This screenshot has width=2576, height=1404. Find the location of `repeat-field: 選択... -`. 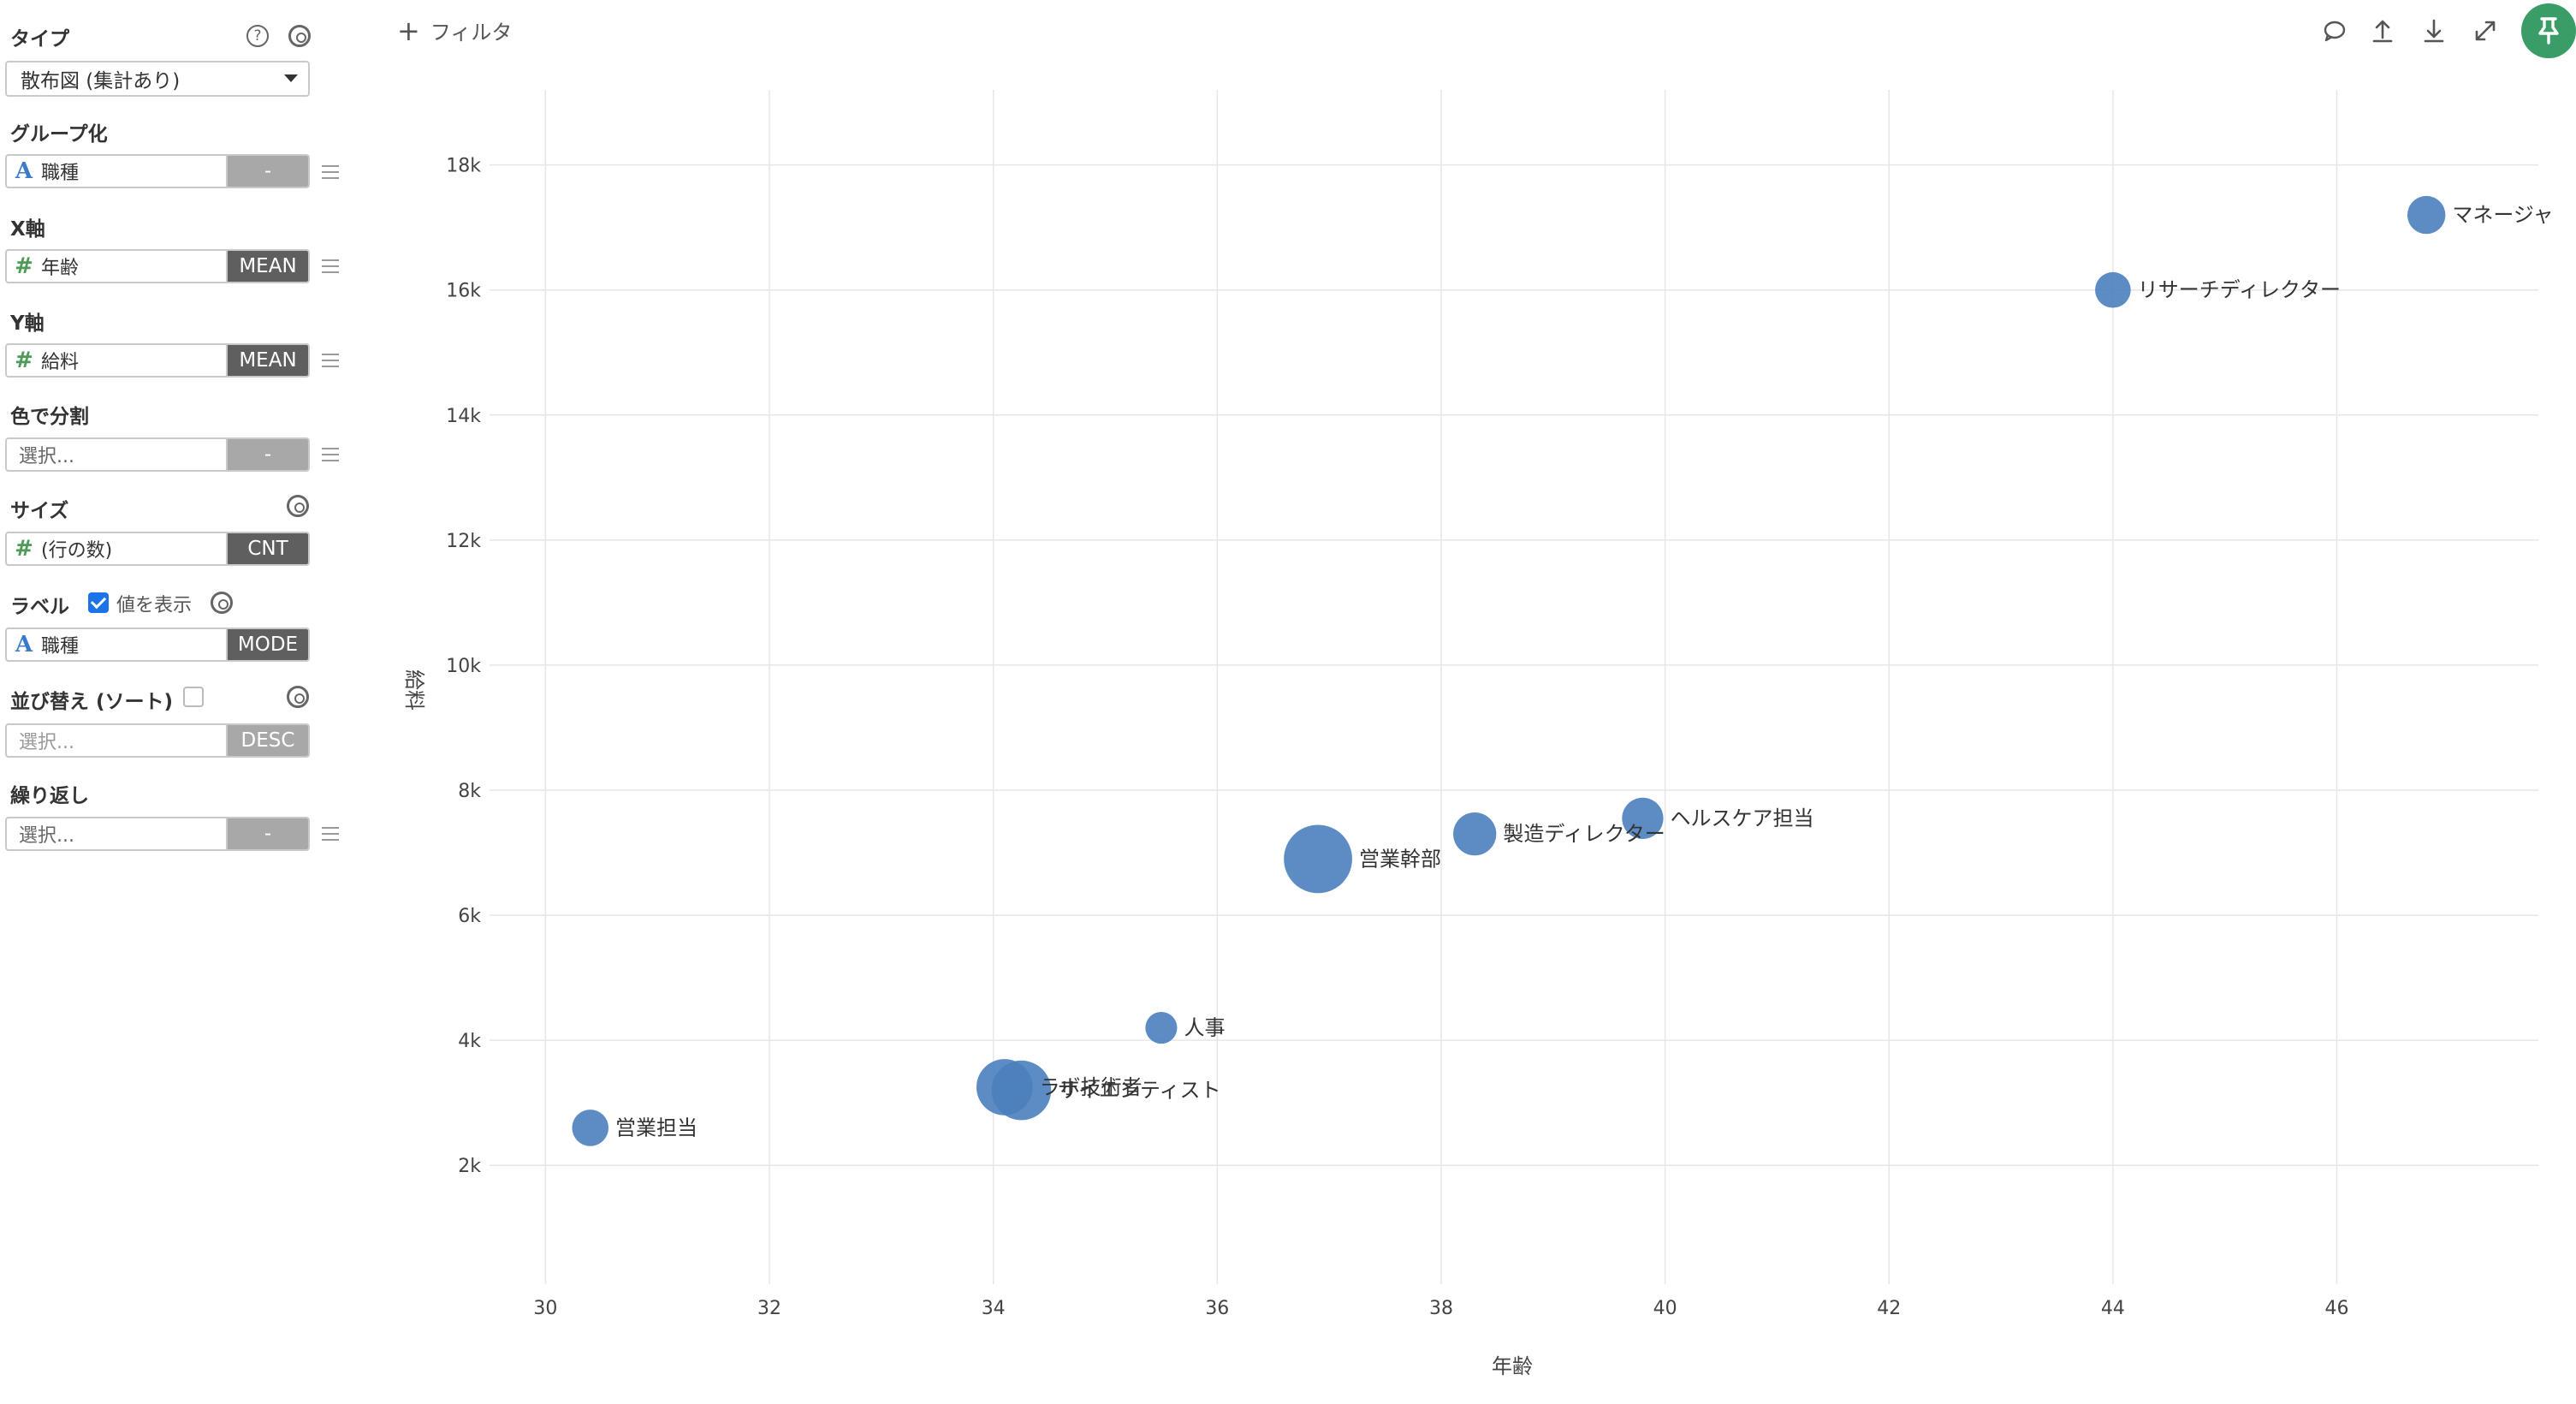

repeat-field: 選択... - is located at coordinates (157, 834).